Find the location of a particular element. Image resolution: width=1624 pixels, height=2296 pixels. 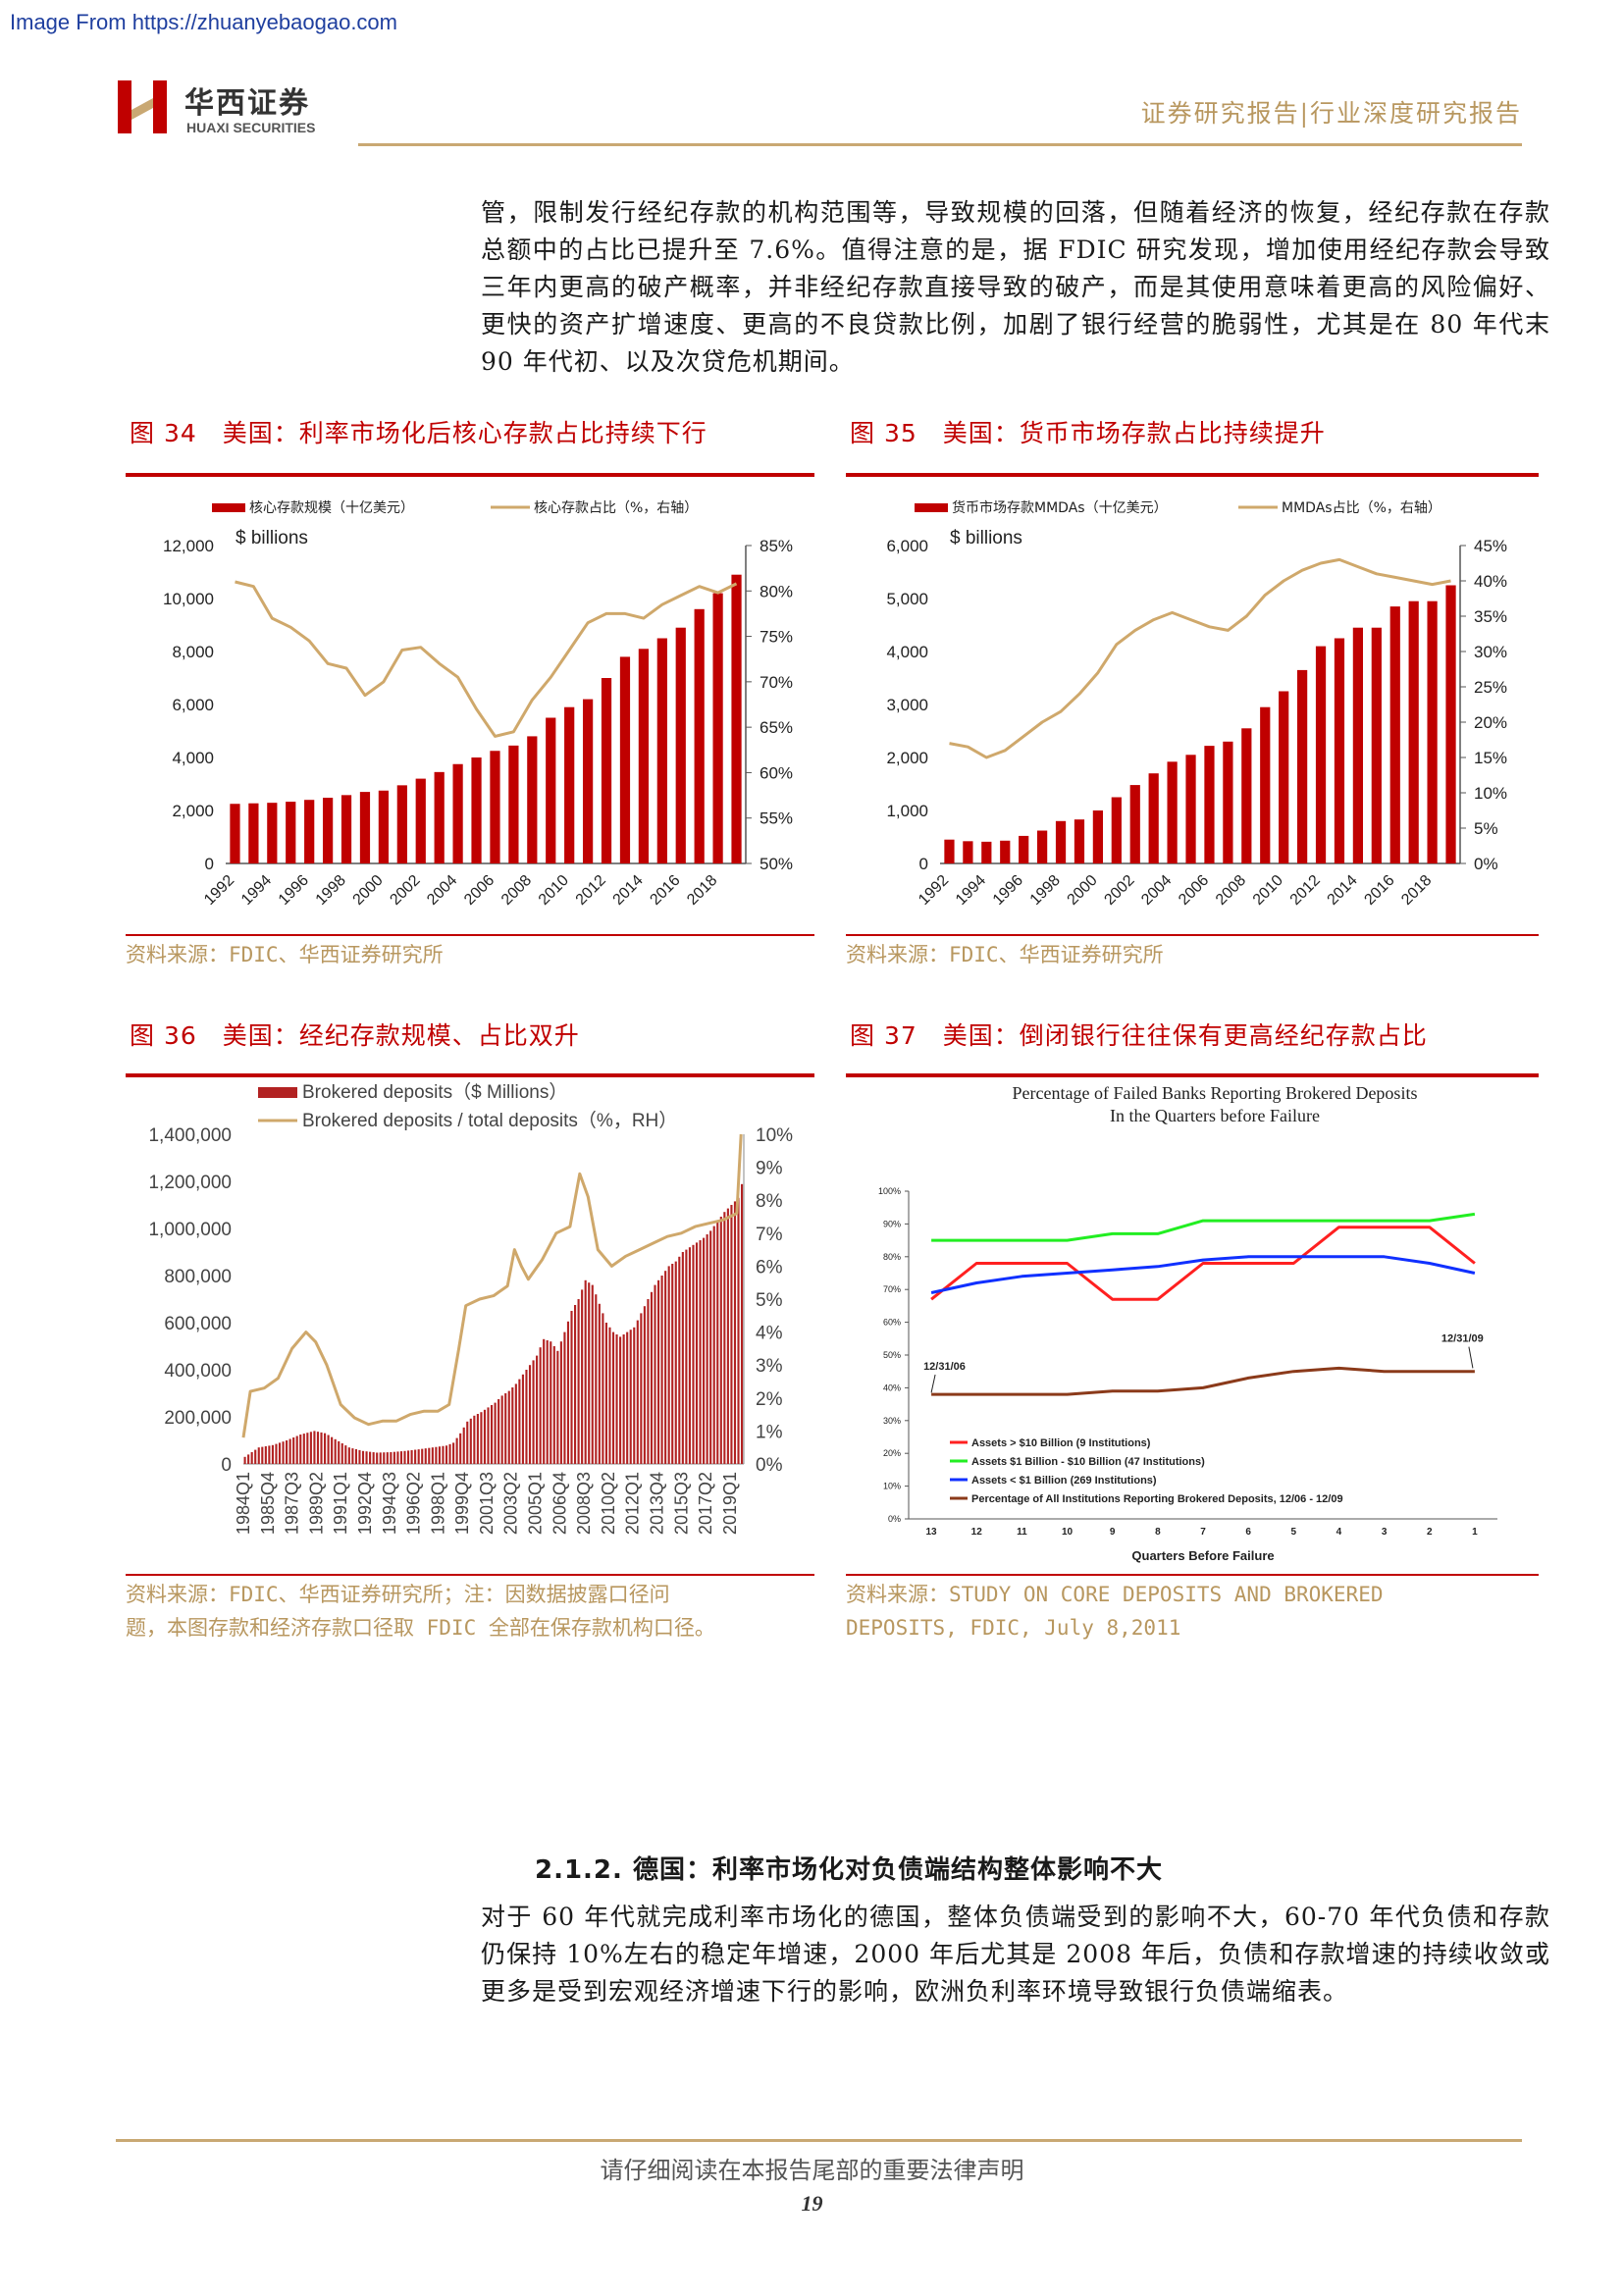

fig36-top-rule is located at coordinates (470, 1075).